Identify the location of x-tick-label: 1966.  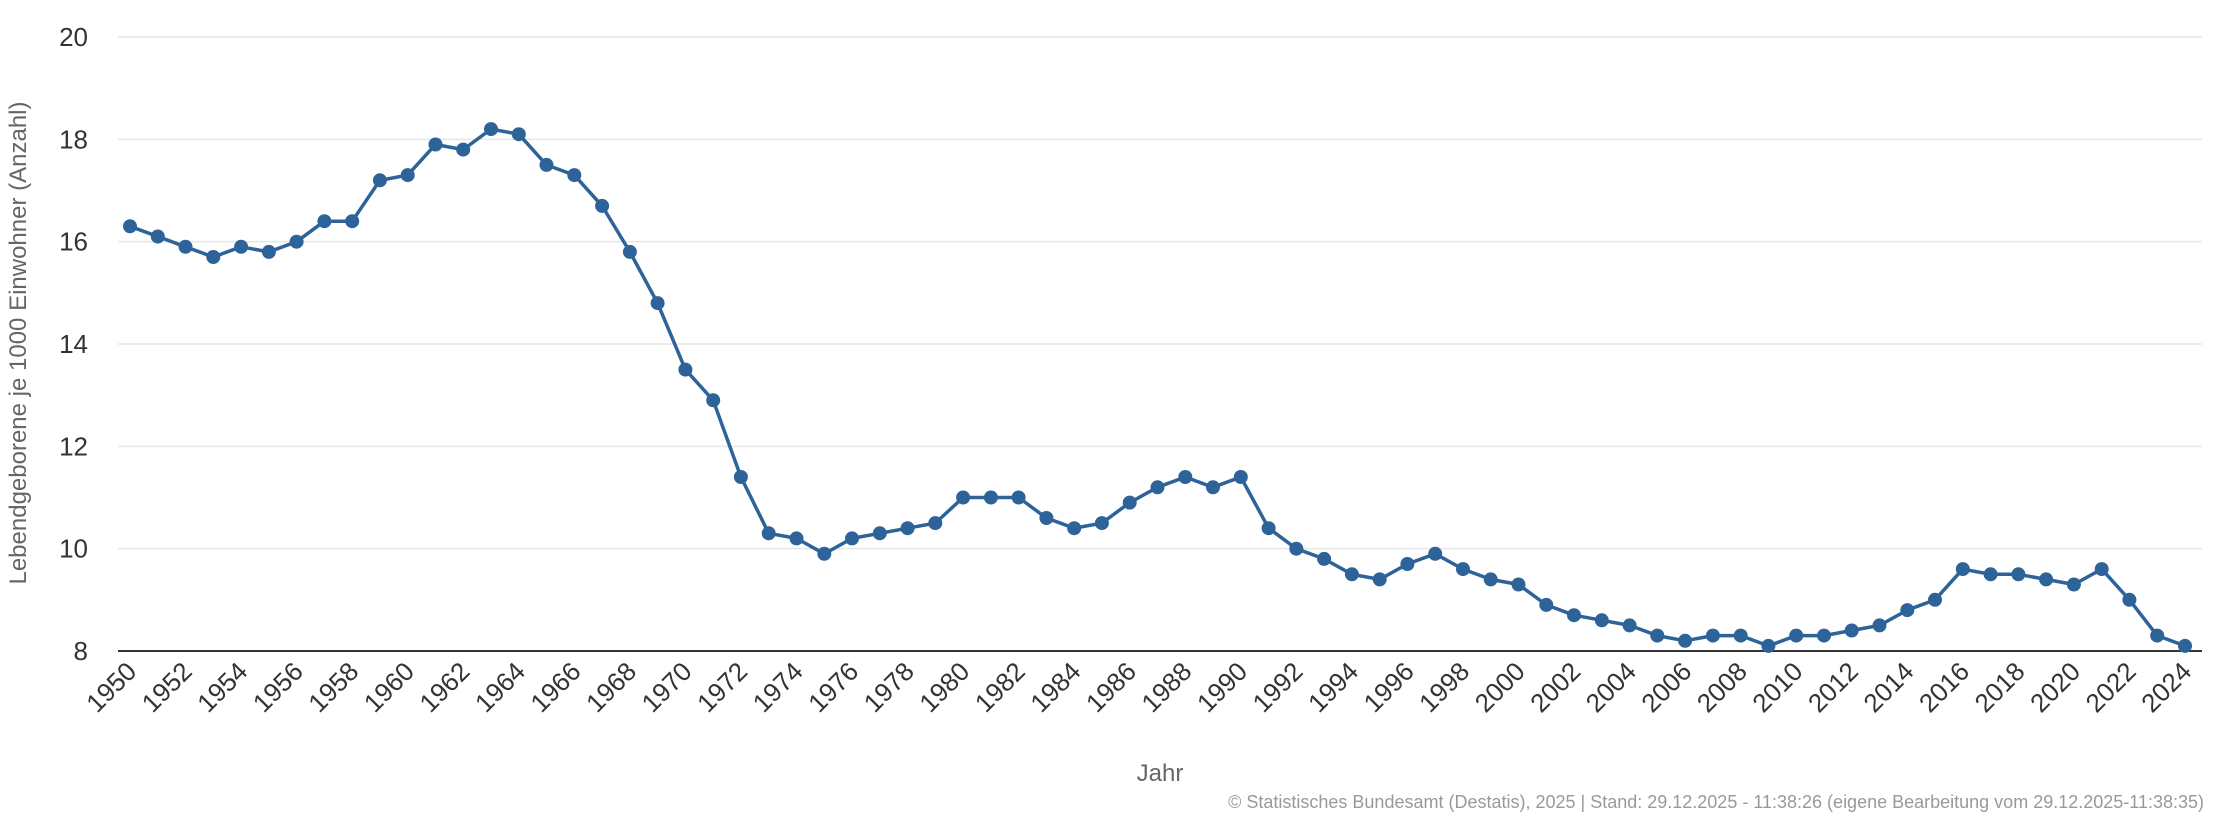
(555, 687).